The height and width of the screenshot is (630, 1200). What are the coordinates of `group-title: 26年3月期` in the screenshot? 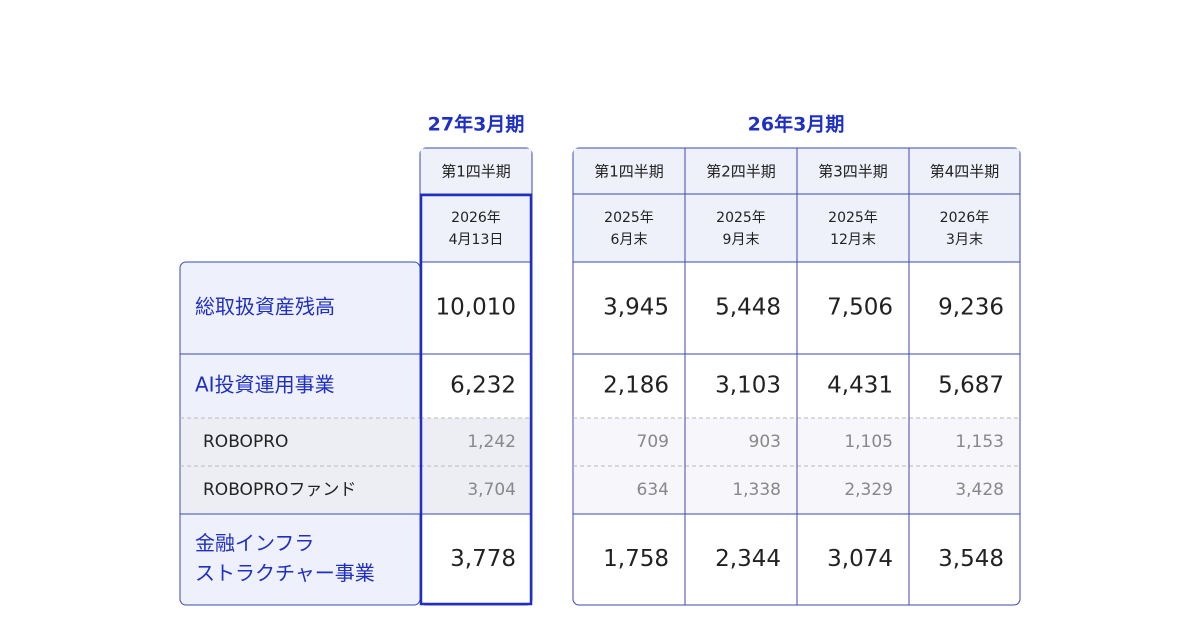 It's located at (796, 124).